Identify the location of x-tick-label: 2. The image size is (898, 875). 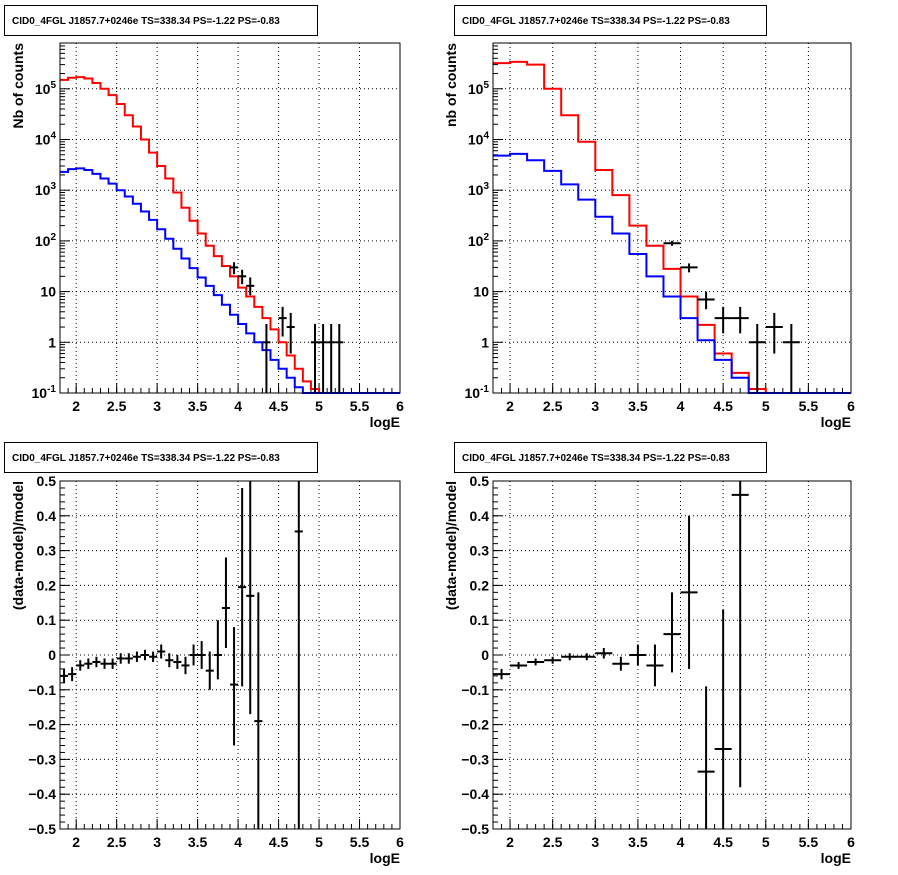
(510, 406).